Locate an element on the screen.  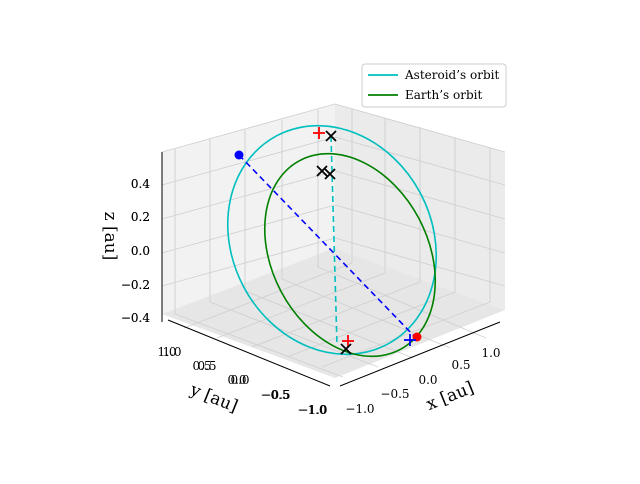
x-tick-label: 1.0 is located at coordinates (490, 353).